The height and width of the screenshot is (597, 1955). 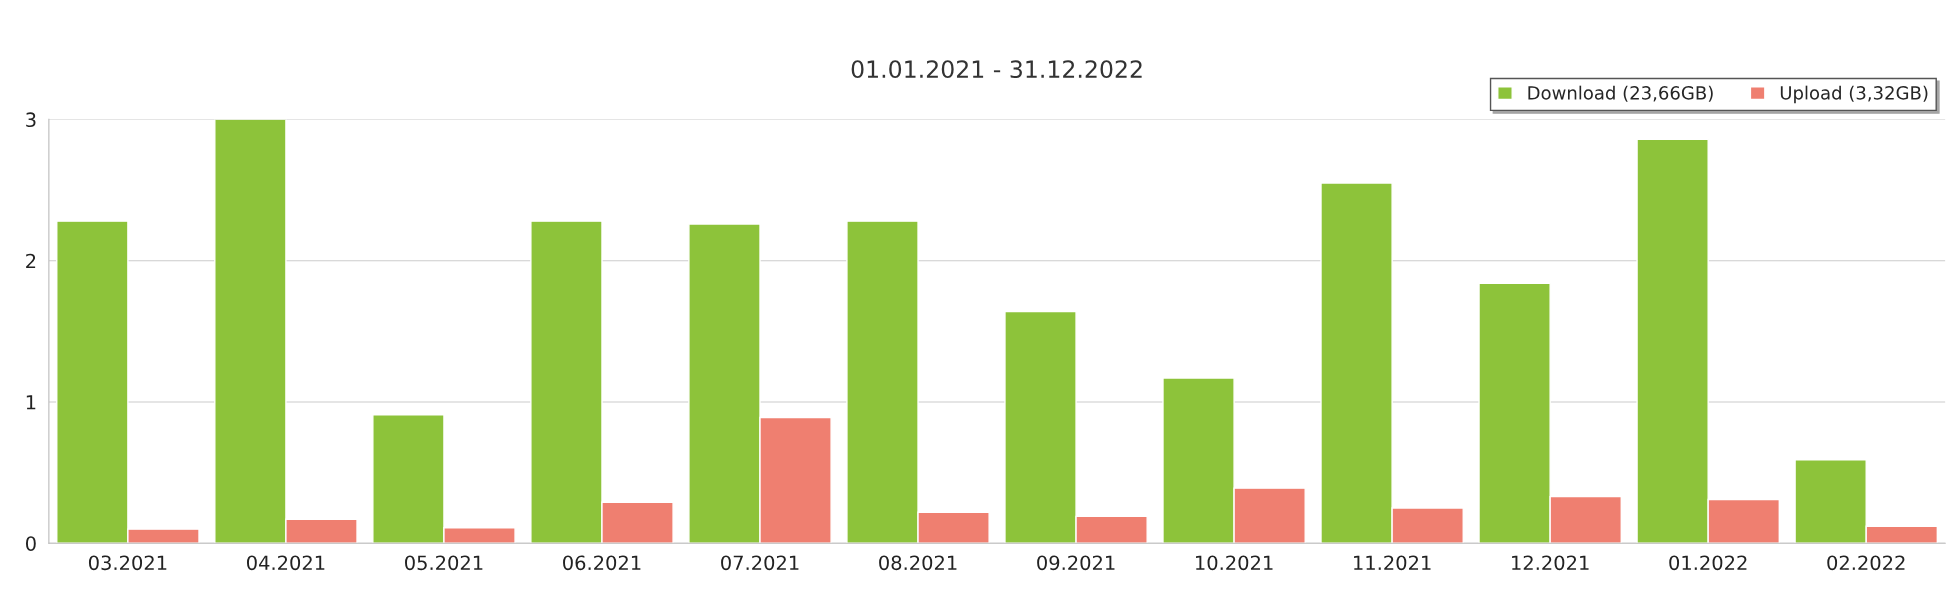 I want to click on x-tick-label: 05.2021, so click(x=444, y=563).